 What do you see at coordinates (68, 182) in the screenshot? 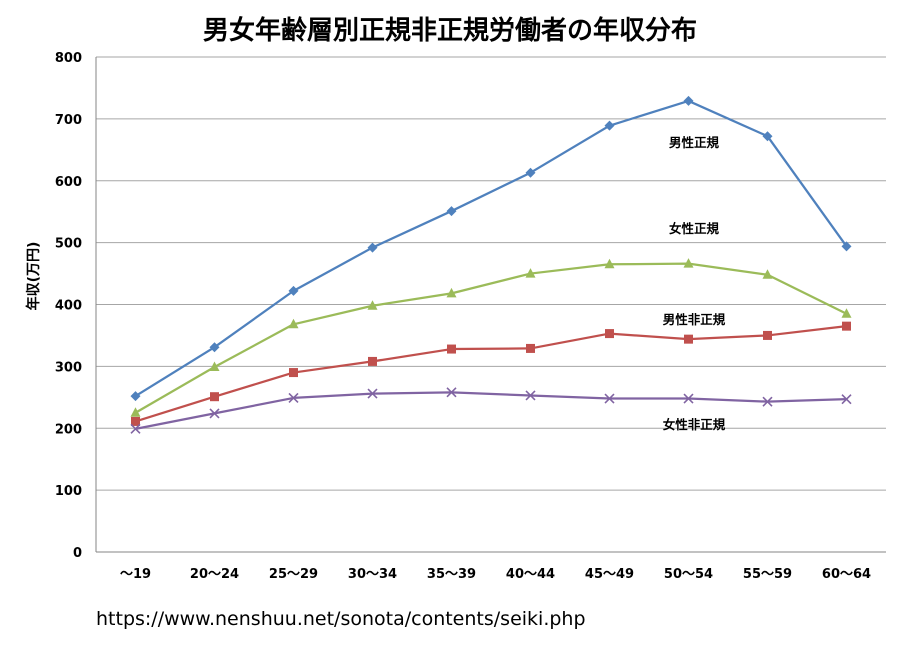
I see `y-tick-label: 600` at bounding box center [68, 182].